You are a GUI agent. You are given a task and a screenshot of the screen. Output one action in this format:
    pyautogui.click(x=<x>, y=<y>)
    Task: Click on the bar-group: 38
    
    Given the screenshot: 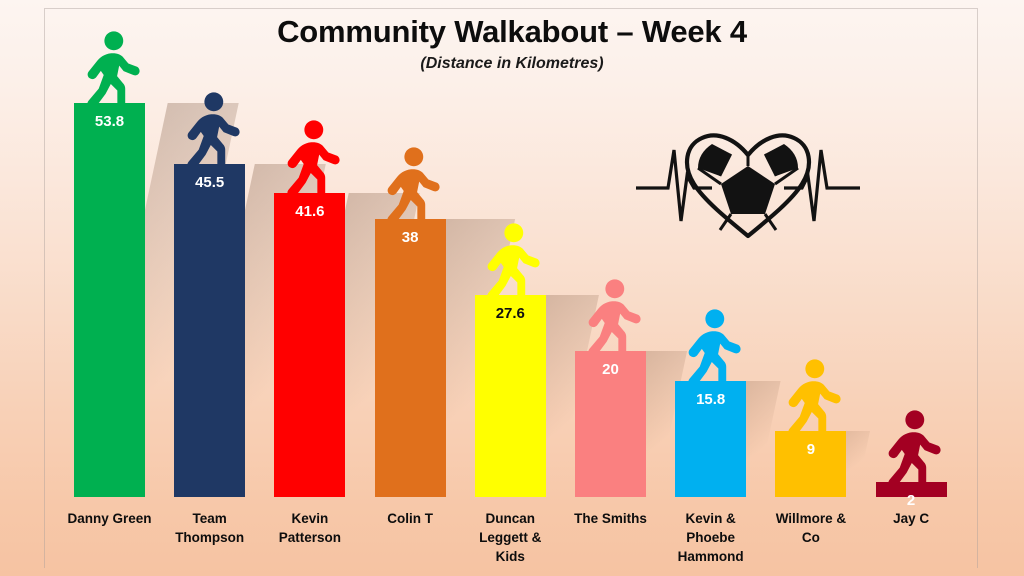 What is the action you would take?
    pyautogui.click(x=444, y=357)
    